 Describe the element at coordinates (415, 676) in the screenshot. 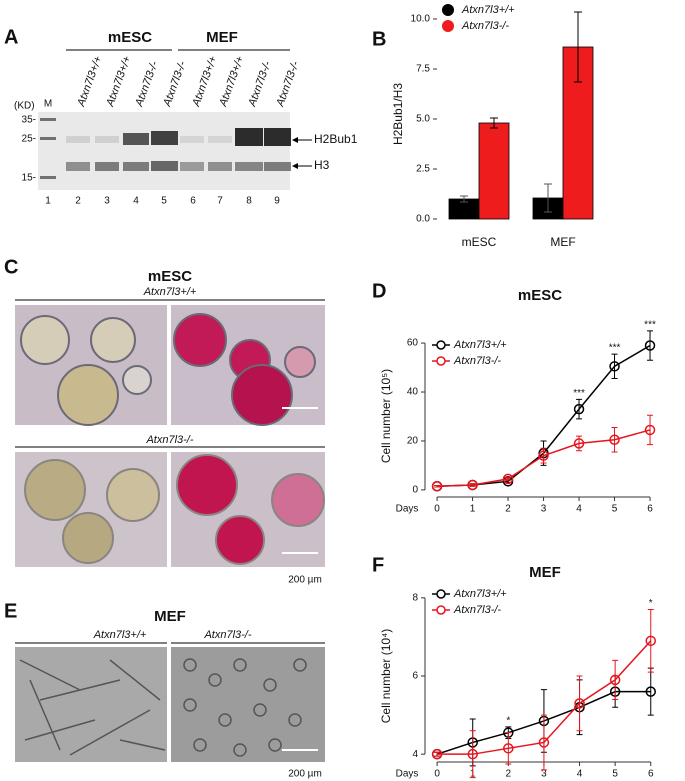

I see `y-tick-label: 6` at that location.